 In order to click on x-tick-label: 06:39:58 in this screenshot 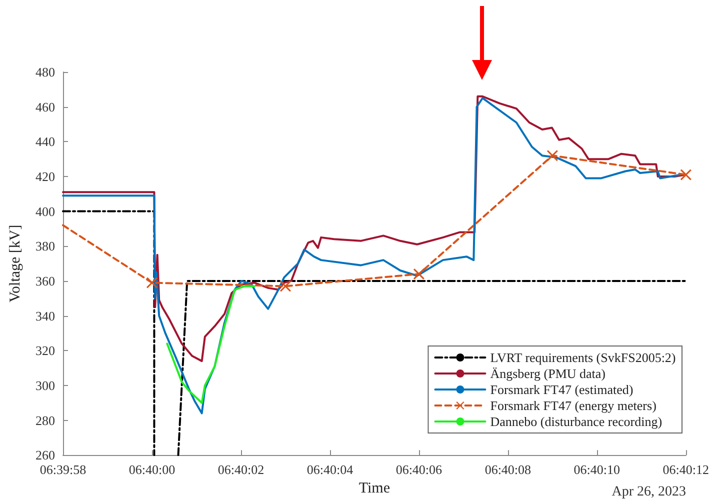, I will do `click(63, 470)`.